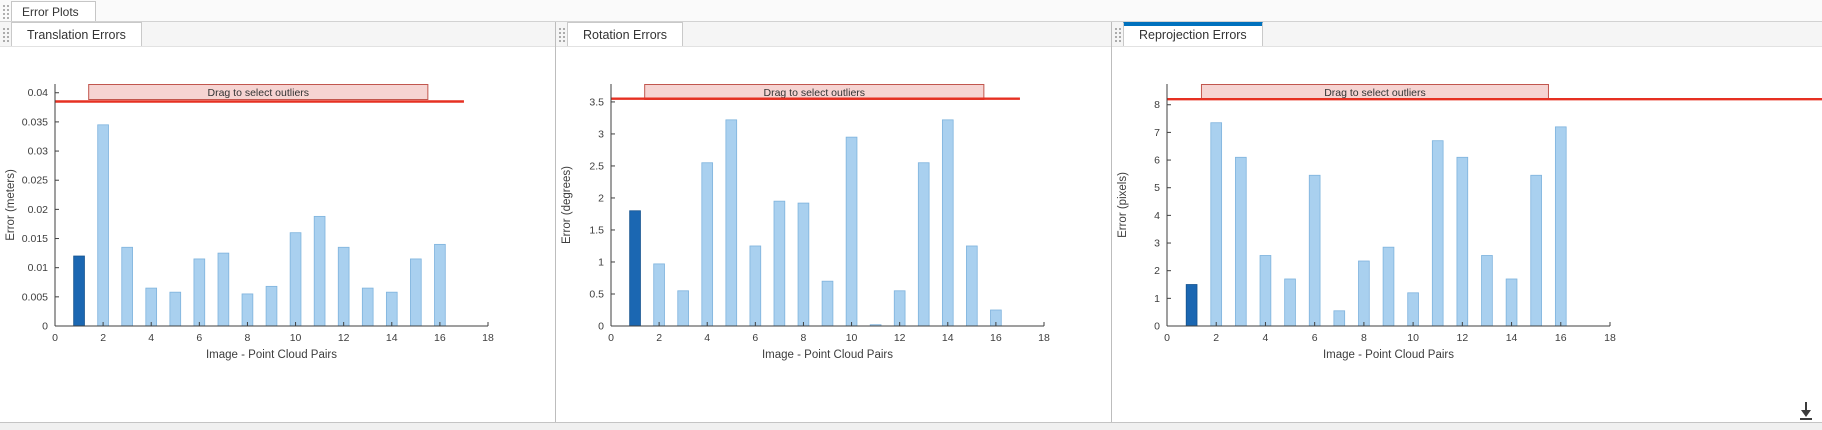 The height and width of the screenshot is (430, 1822). What do you see at coordinates (38, 152) in the screenshot?
I see `y-tick-label: 0.03` at bounding box center [38, 152].